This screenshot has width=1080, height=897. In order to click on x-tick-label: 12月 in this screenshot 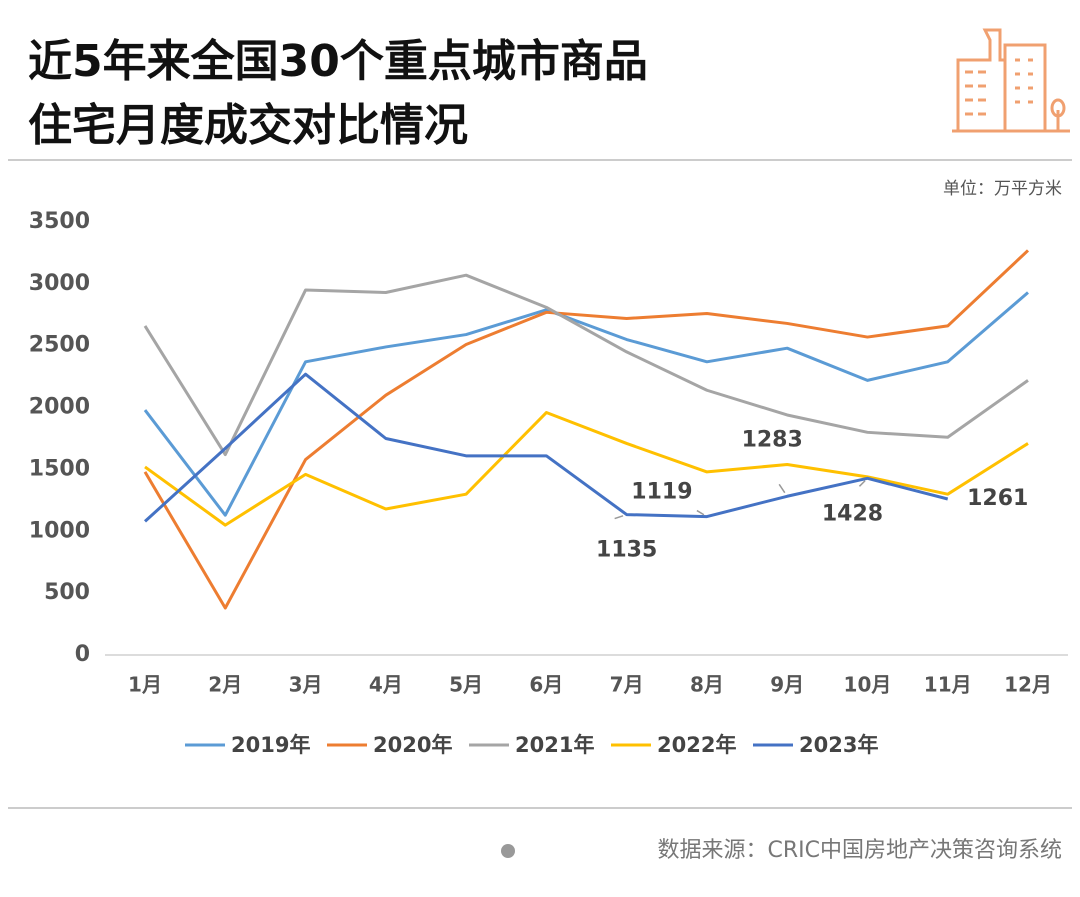, I will do `click(1028, 685)`.